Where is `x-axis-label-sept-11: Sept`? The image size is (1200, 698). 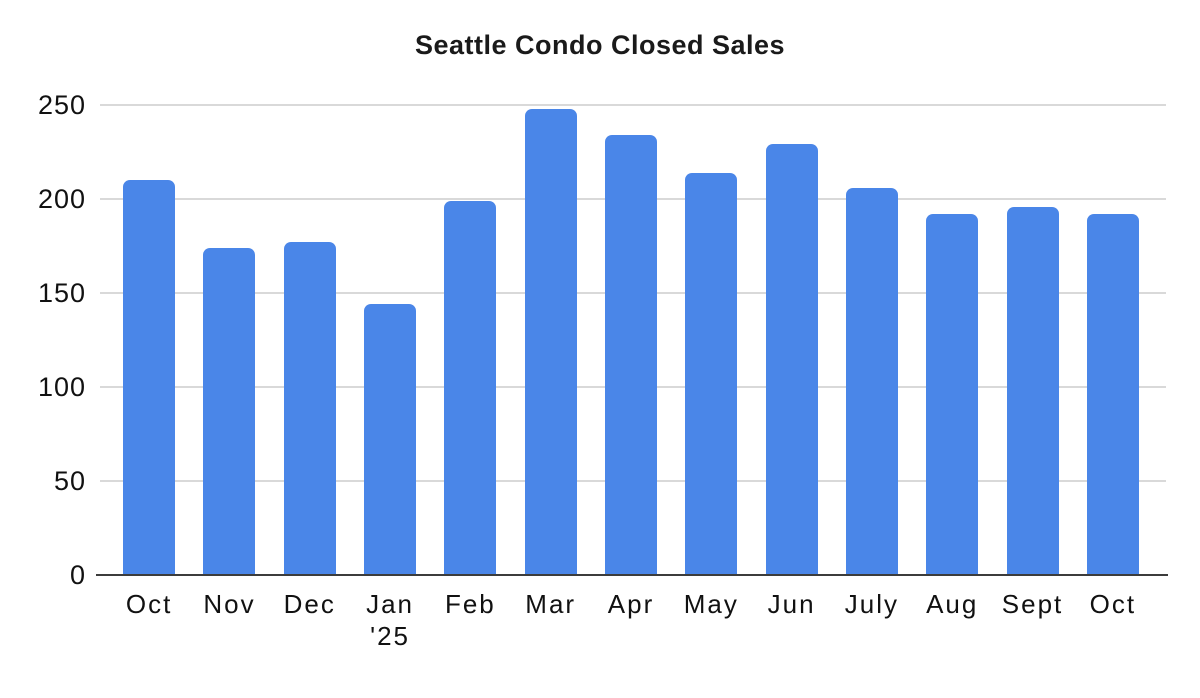 x-axis-label-sept-11: Sept is located at coordinates (1032, 604).